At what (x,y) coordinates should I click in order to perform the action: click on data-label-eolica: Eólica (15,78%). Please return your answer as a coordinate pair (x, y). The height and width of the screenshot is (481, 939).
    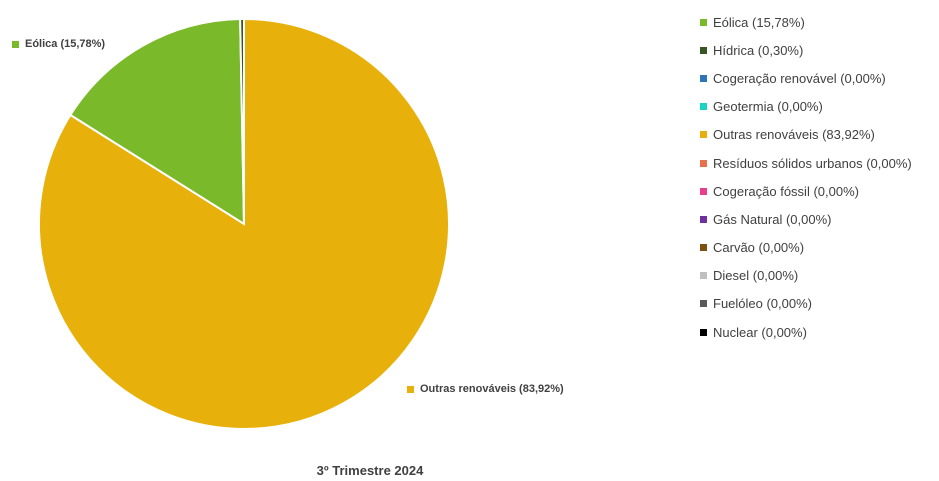
    Looking at the image, I should click on (58, 44).